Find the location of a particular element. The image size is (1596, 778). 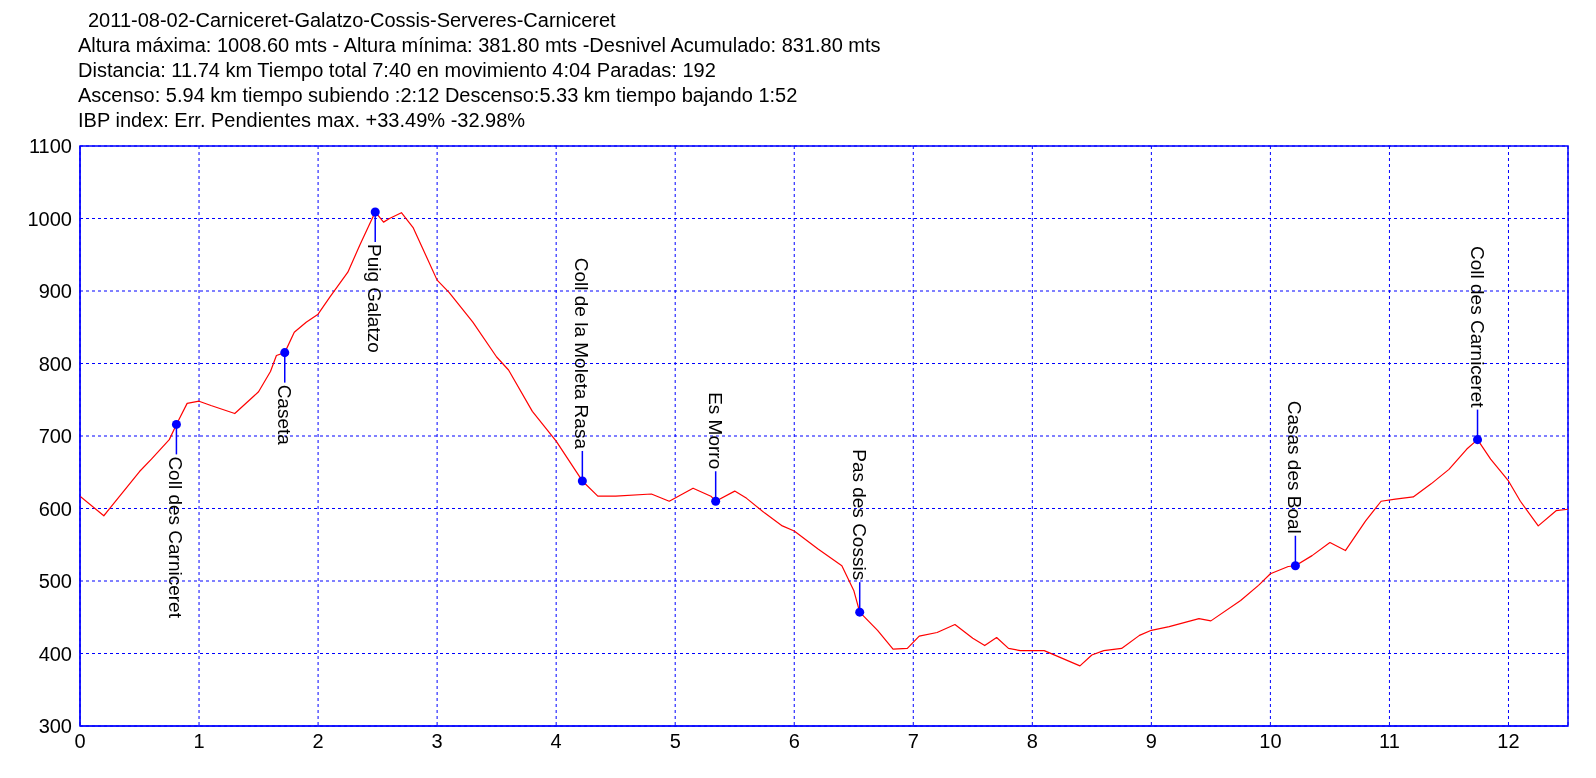

text: IBP index: Err. Pendientes max. +33.49% -32.98% is located at coordinates (302, 120).